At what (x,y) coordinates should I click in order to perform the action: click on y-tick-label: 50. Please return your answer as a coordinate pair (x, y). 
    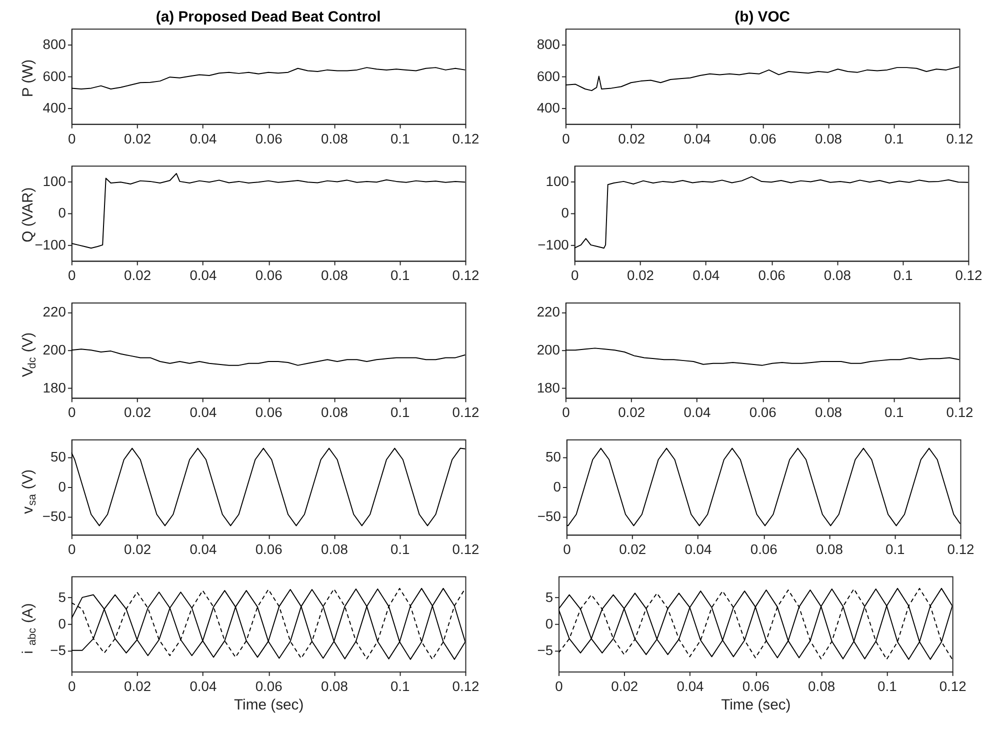
    Looking at the image, I should click on (554, 456).